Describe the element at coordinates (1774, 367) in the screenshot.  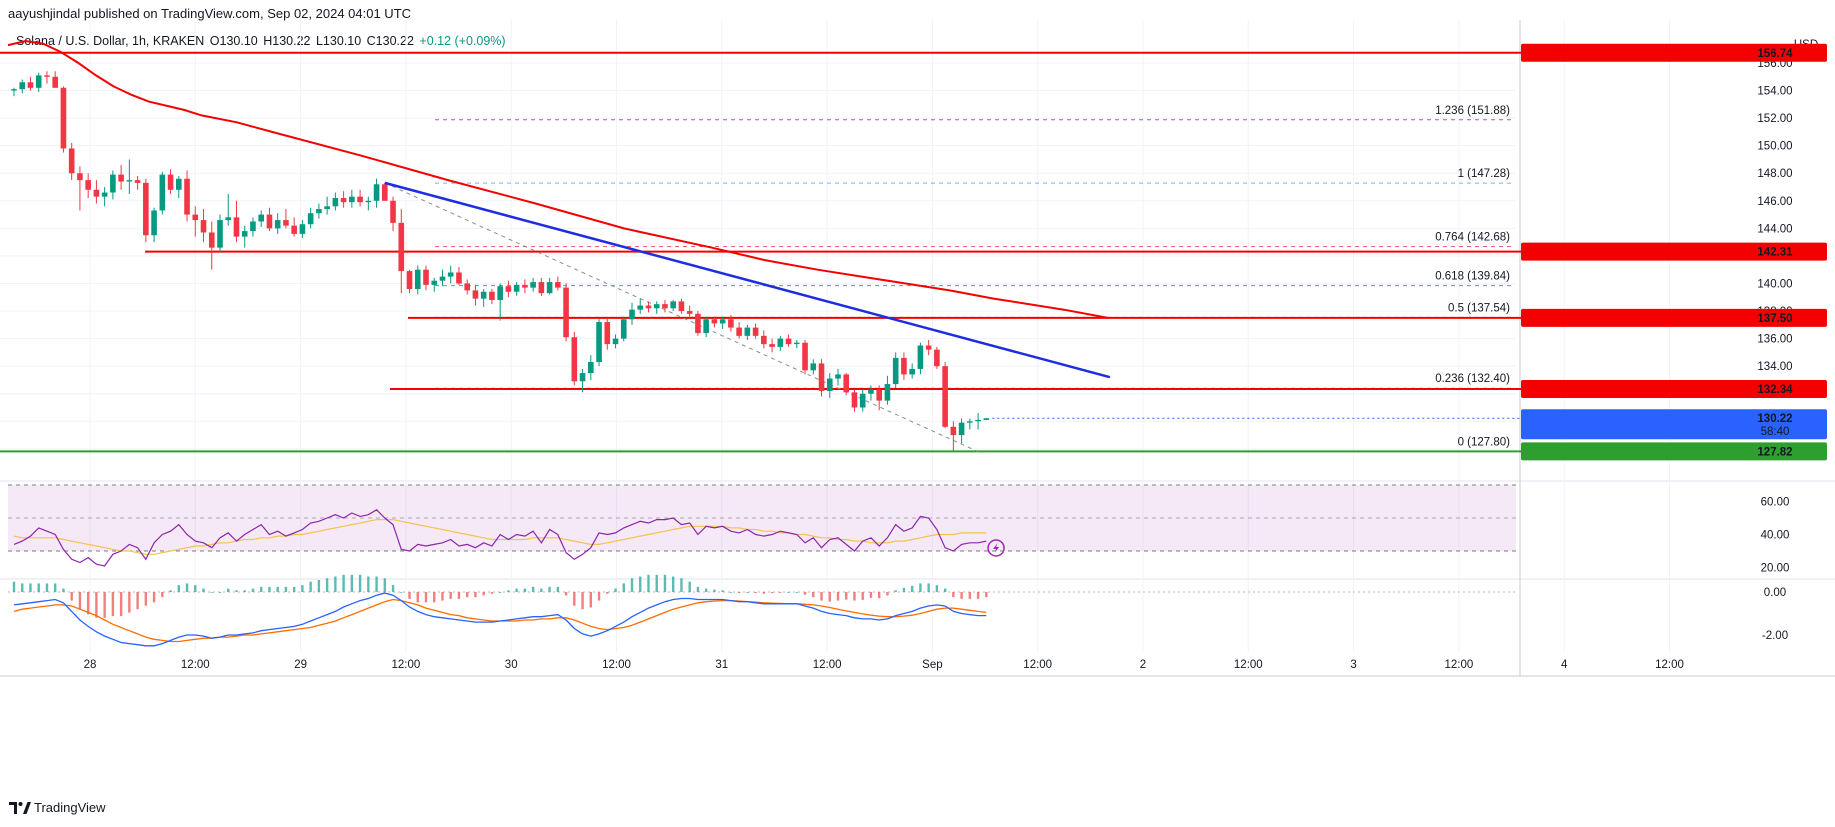
I see `price-tick-label: 134.00` at that location.